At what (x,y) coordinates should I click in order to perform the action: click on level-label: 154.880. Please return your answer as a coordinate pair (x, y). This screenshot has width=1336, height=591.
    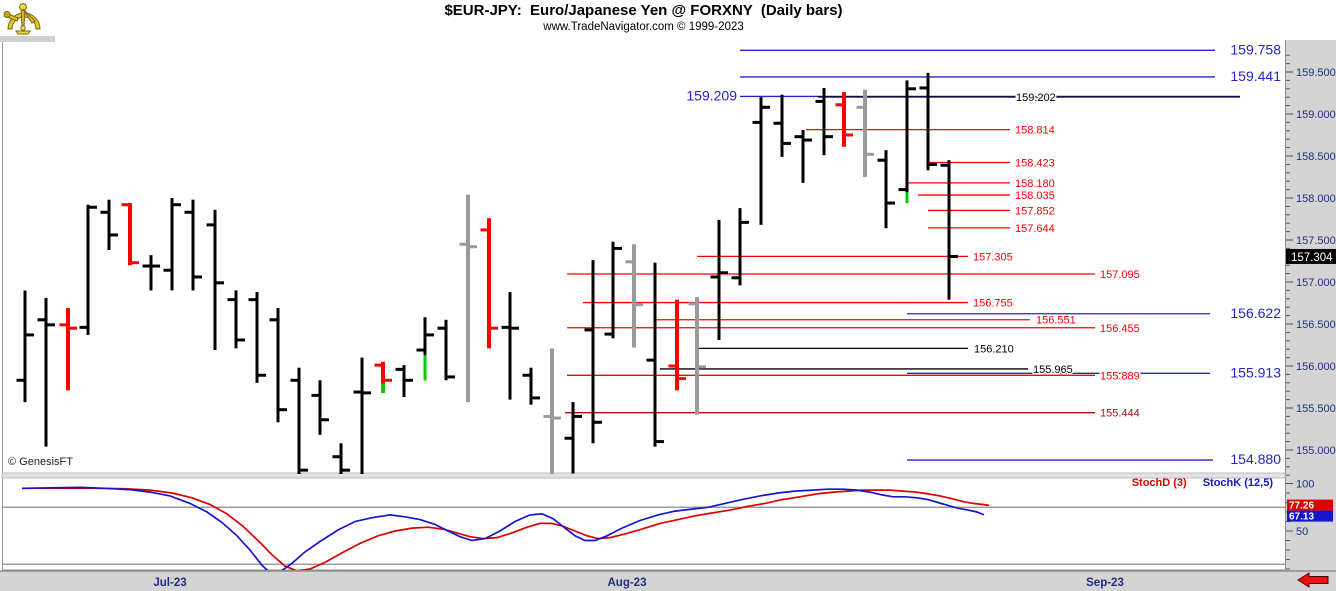
    Looking at the image, I should click on (1255, 459).